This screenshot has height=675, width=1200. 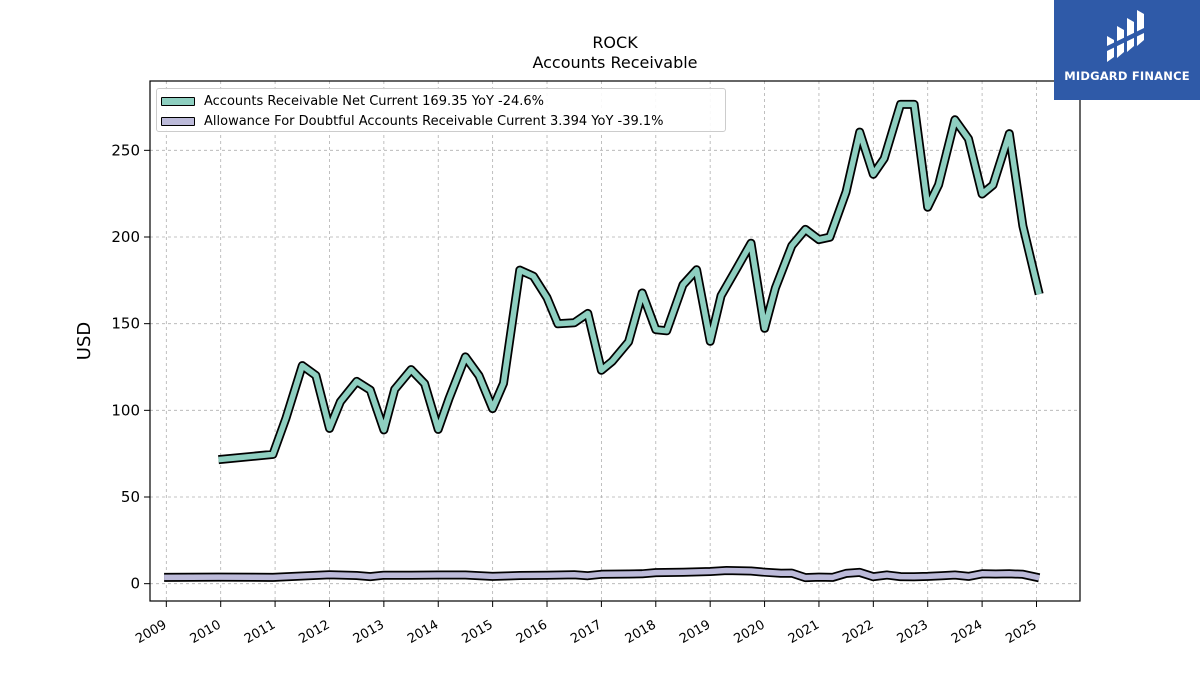 What do you see at coordinates (1125, 36) in the screenshot?
I see `brand-logo-icon` at bounding box center [1125, 36].